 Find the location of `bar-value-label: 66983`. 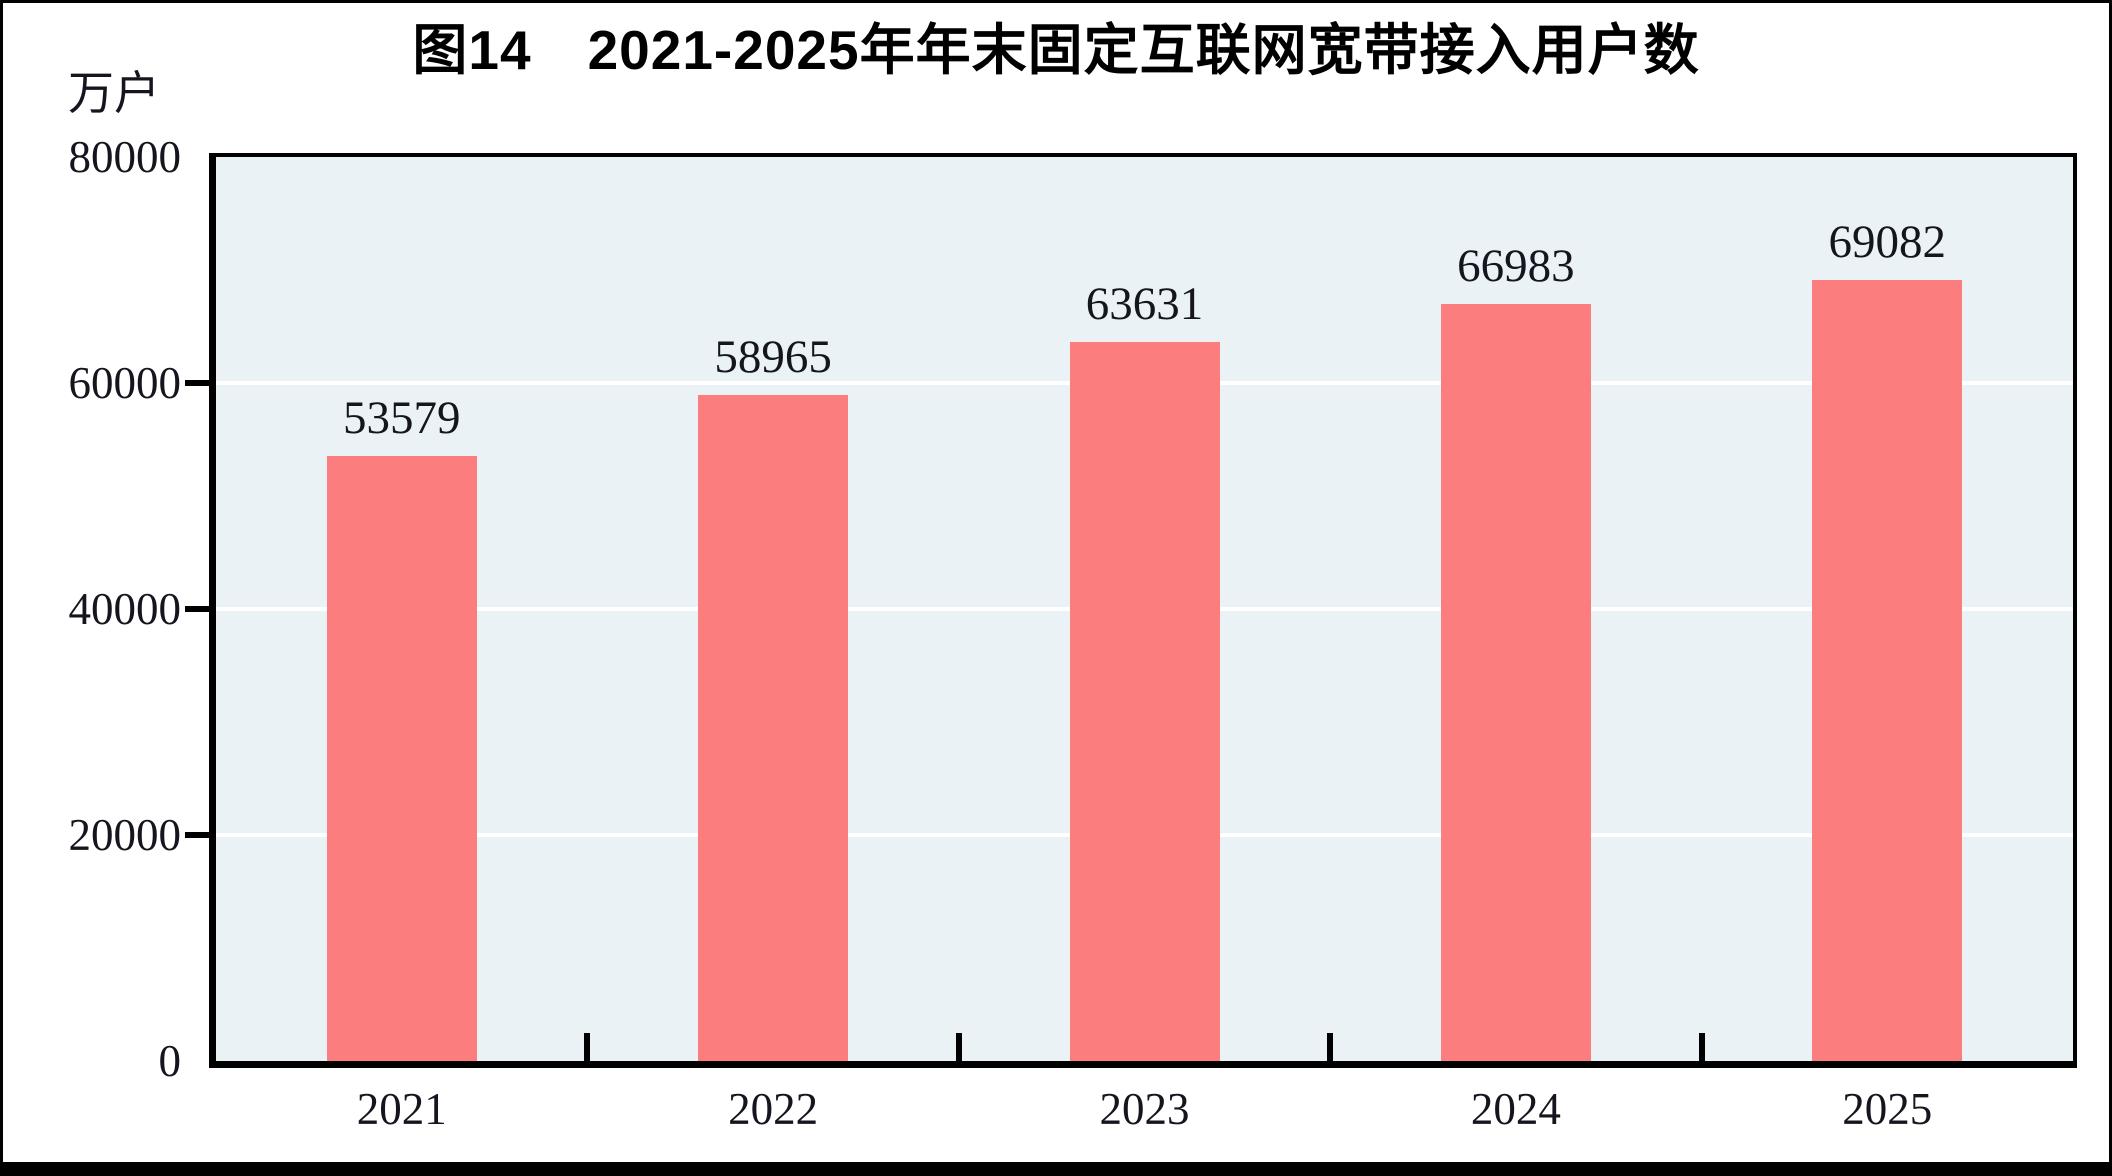

bar-value-label: 66983 is located at coordinates (1516, 266).